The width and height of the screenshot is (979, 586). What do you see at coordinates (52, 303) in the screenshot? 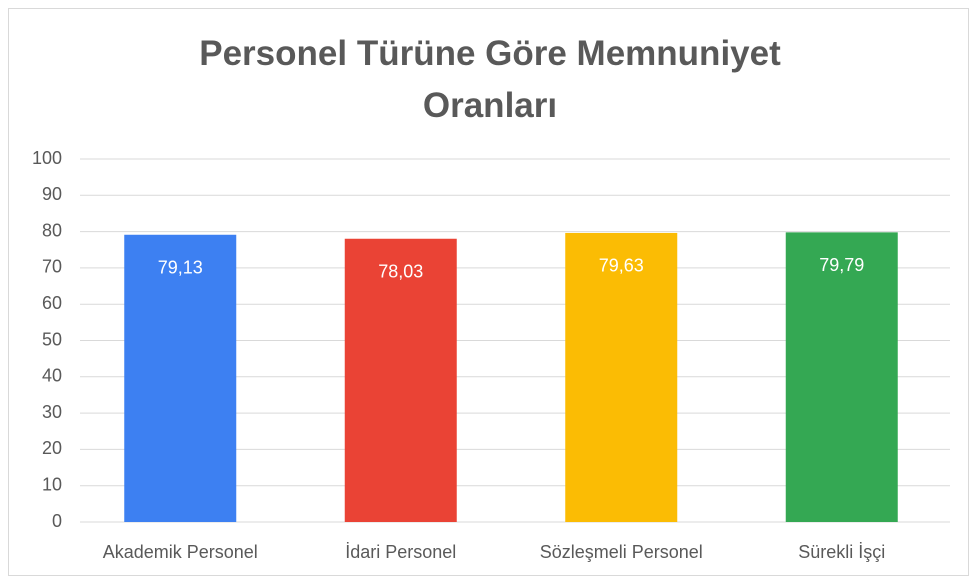
I see `y-tick-label: 60` at bounding box center [52, 303].